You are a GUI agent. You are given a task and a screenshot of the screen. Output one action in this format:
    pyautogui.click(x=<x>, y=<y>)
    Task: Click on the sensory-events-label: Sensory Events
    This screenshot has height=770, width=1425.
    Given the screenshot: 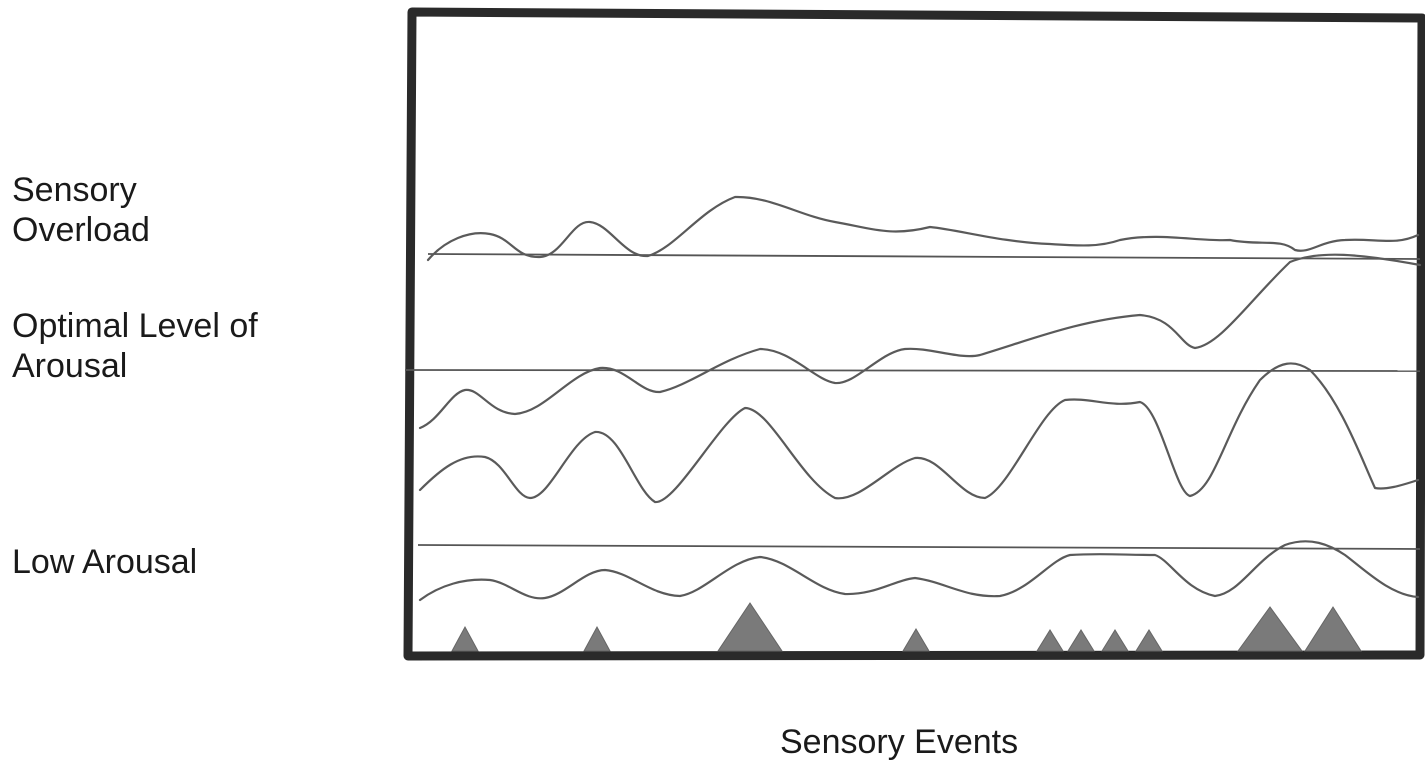 What is the action you would take?
    pyautogui.click(x=899, y=742)
    